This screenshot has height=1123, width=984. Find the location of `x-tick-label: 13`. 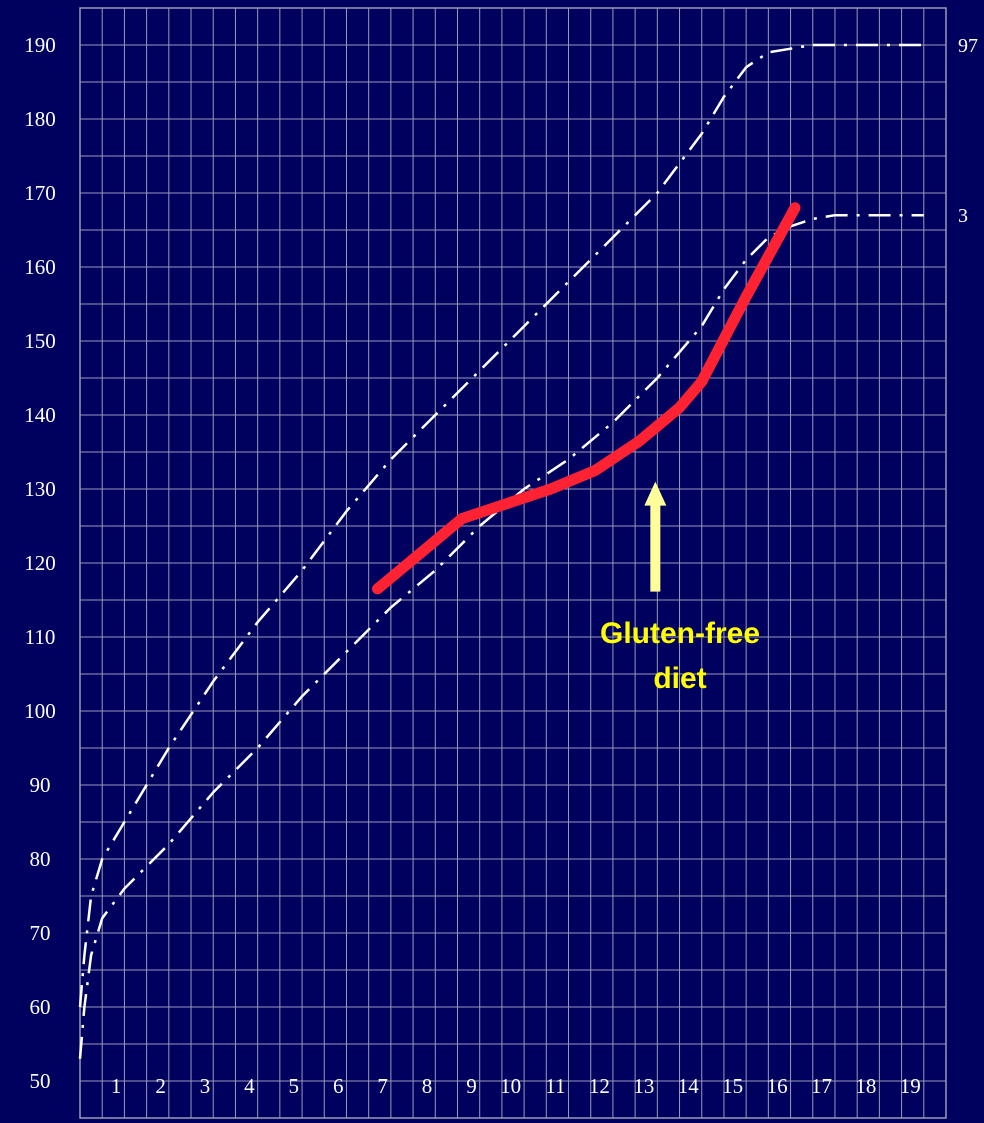

x-tick-label: 13 is located at coordinates (643, 1086).